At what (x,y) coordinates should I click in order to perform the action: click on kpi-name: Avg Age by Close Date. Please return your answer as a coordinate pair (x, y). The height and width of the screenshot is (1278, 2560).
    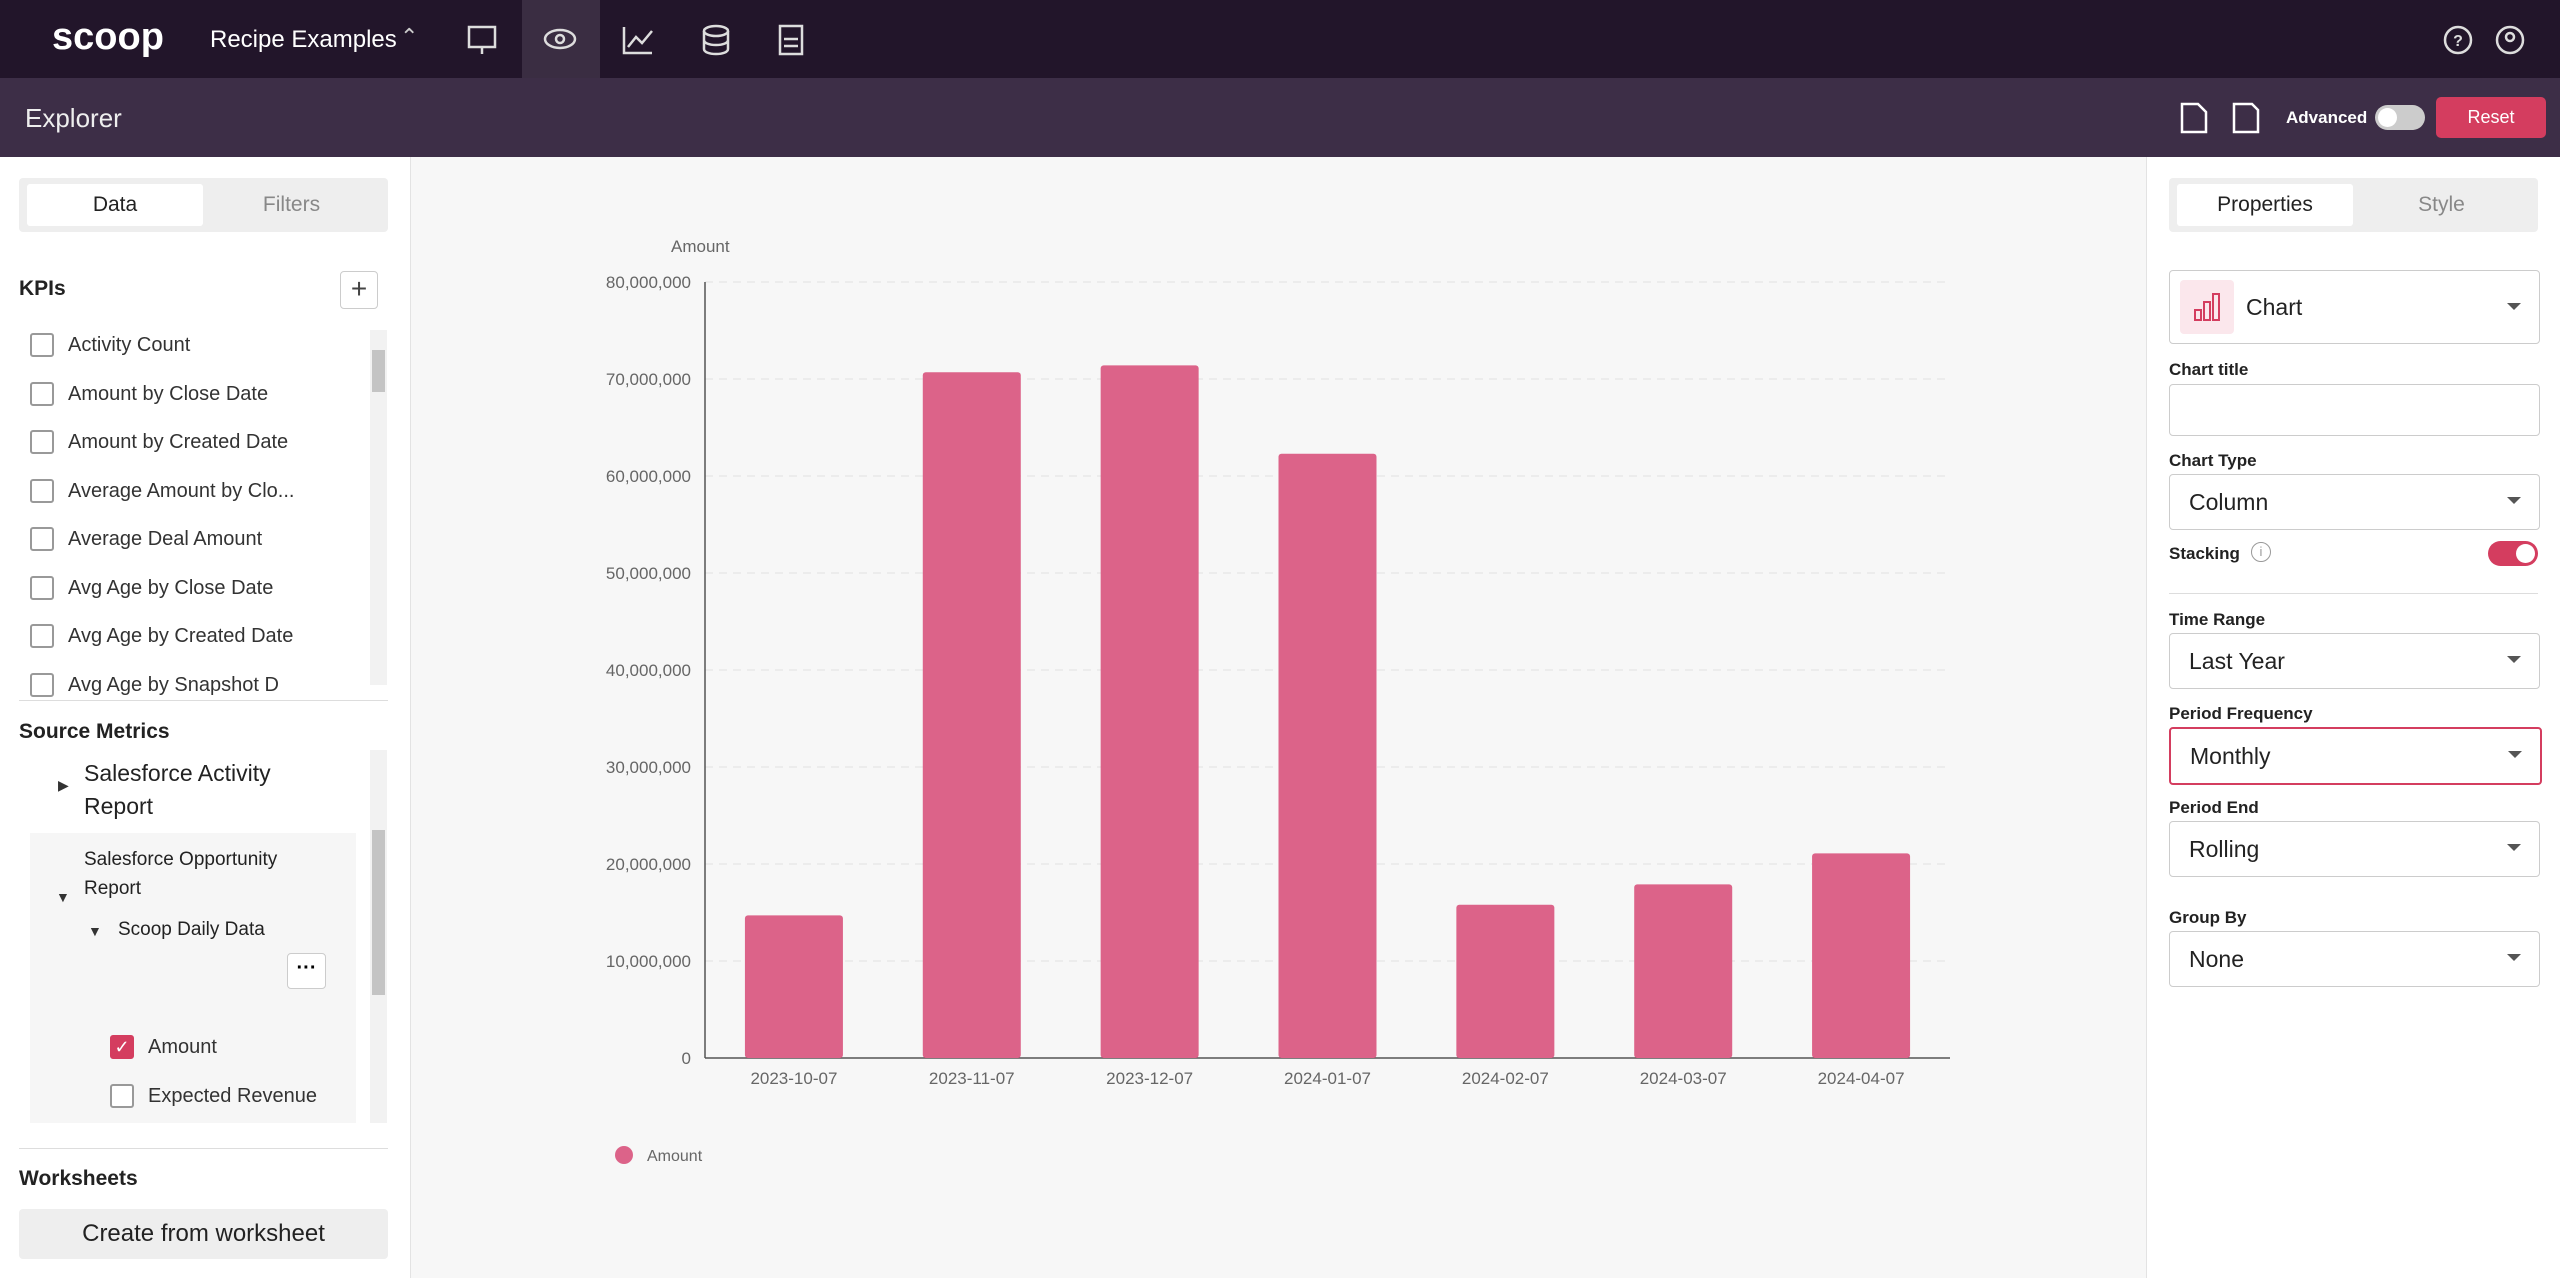
    Looking at the image, I should click on (171, 587).